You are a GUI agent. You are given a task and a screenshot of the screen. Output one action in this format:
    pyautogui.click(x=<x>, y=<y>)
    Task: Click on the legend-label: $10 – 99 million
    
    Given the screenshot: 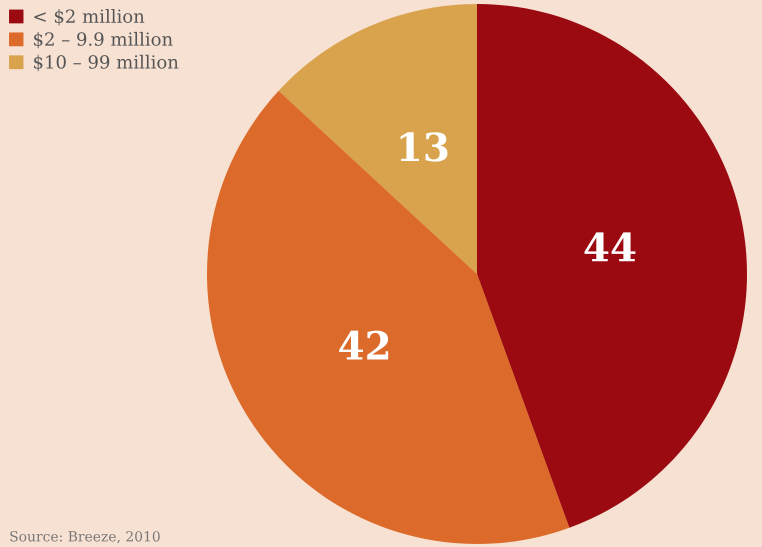 What is the action you would take?
    pyautogui.click(x=106, y=63)
    